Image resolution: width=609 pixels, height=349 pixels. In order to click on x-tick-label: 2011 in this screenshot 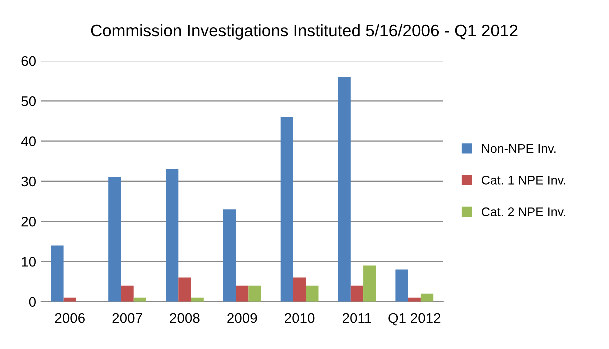, I will do `click(357, 318)`.